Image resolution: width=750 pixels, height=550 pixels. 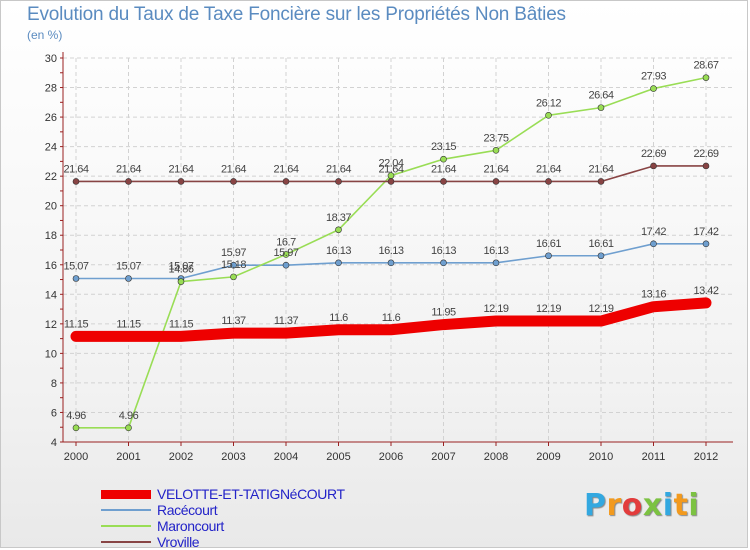 What do you see at coordinates (251, 494) in the screenshot?
I see `legend-label: VELOTTE-ET-TATIGNéCOURT` at bounding box center [251, 494].